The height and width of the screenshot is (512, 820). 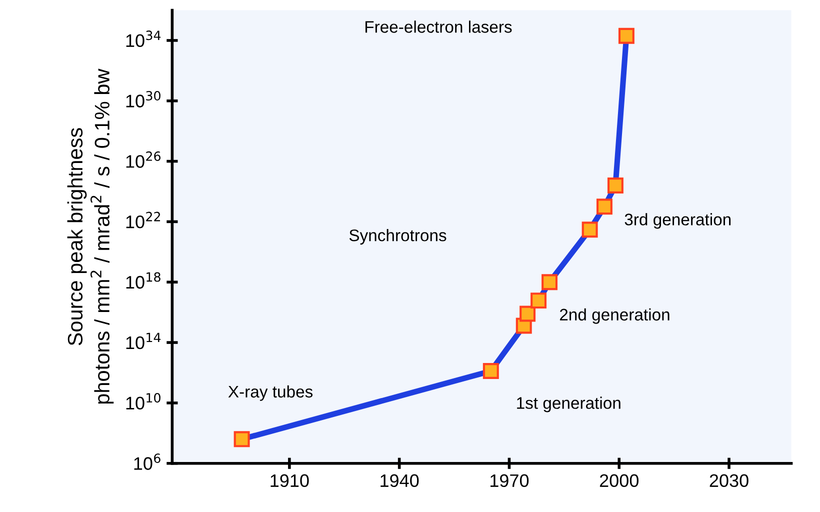 I want to click on y-tick-label: 10$^{22}$, so click(x=143, y=220).